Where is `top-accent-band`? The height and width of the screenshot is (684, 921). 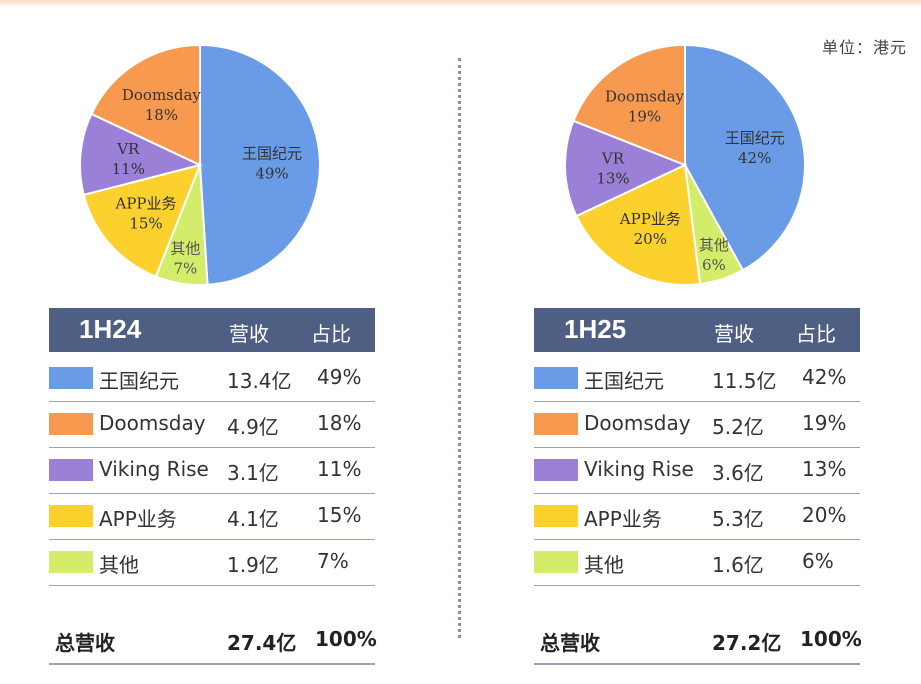
top-accent-band is located at coordinates (460, 4).